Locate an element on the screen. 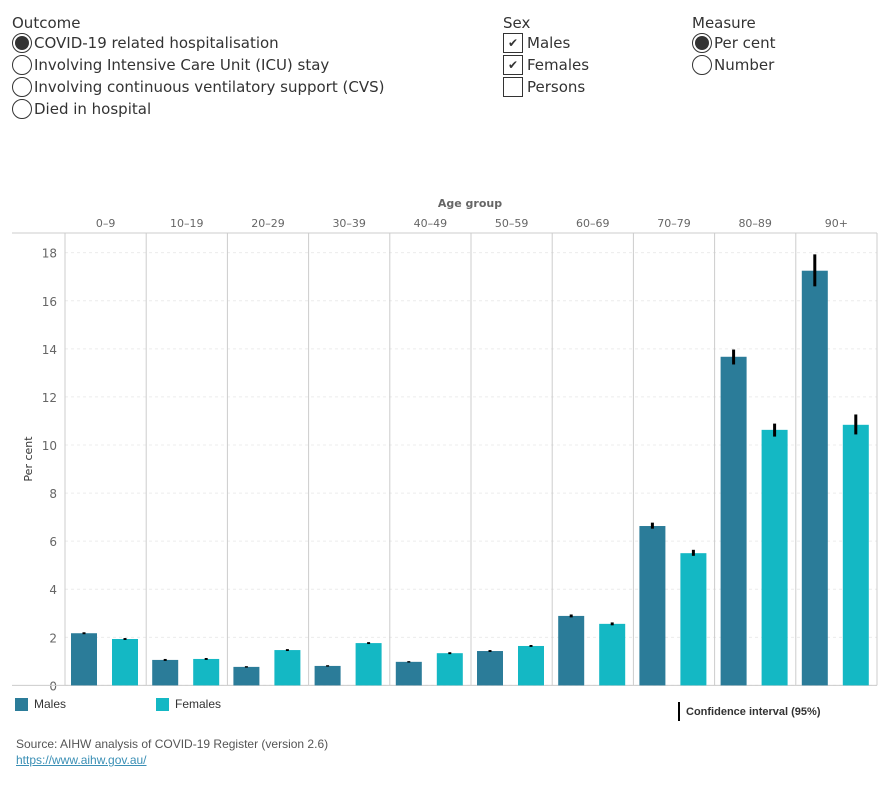  measure-filter-title: Measure is located at coordinates (724, 23).